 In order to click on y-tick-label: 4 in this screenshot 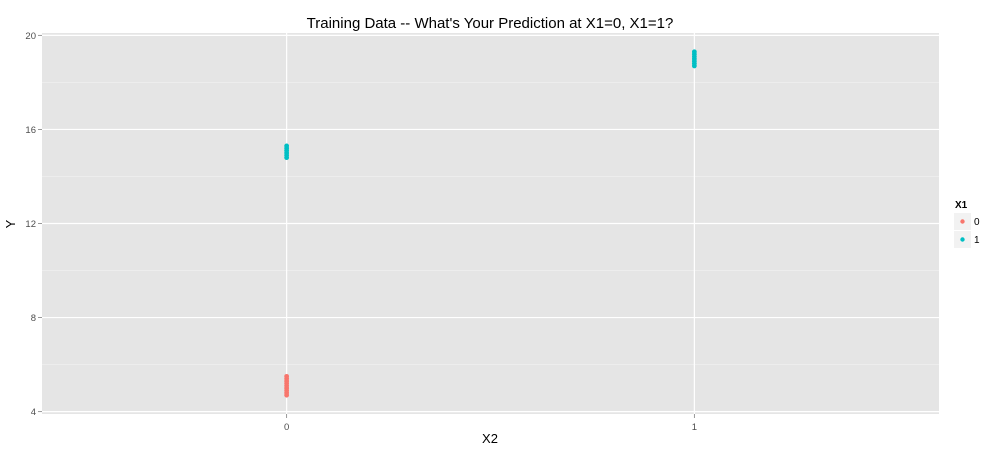, I will do `click(33, 412)`.